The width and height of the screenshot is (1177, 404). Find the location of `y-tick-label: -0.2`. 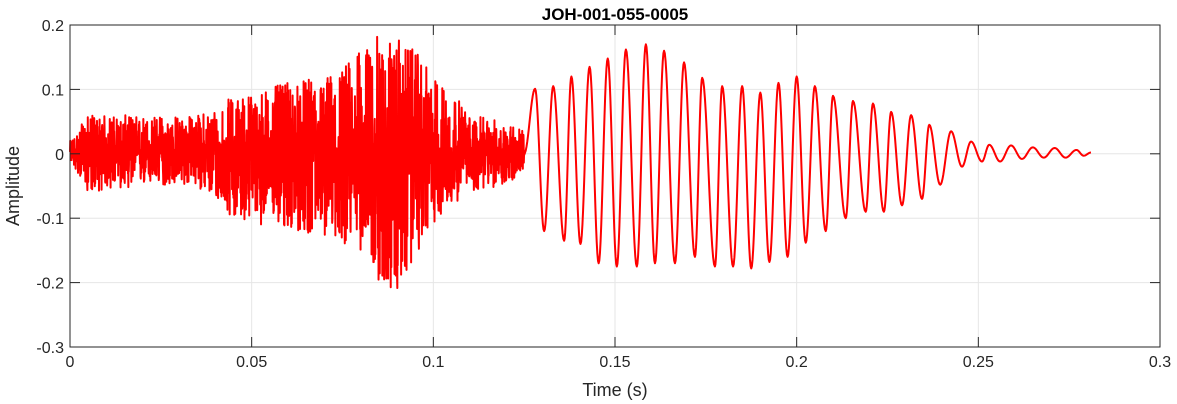

y-tick-label: -0.2 is located at coordinates (50, 284).